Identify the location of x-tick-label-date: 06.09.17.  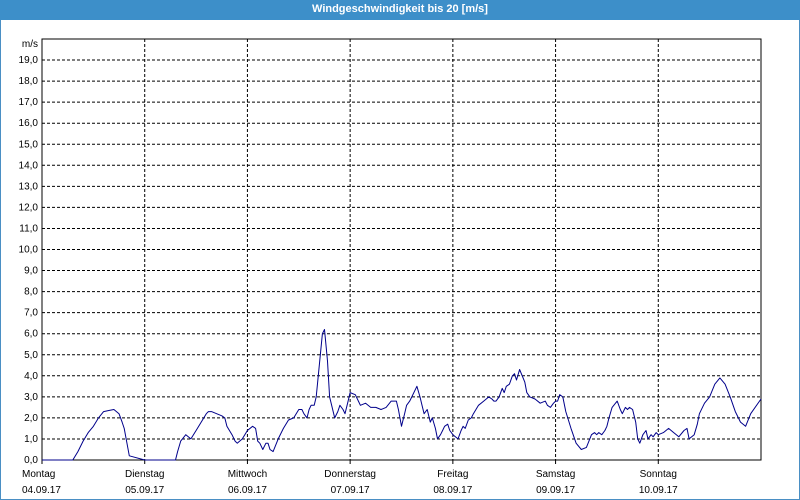
(247, 490).